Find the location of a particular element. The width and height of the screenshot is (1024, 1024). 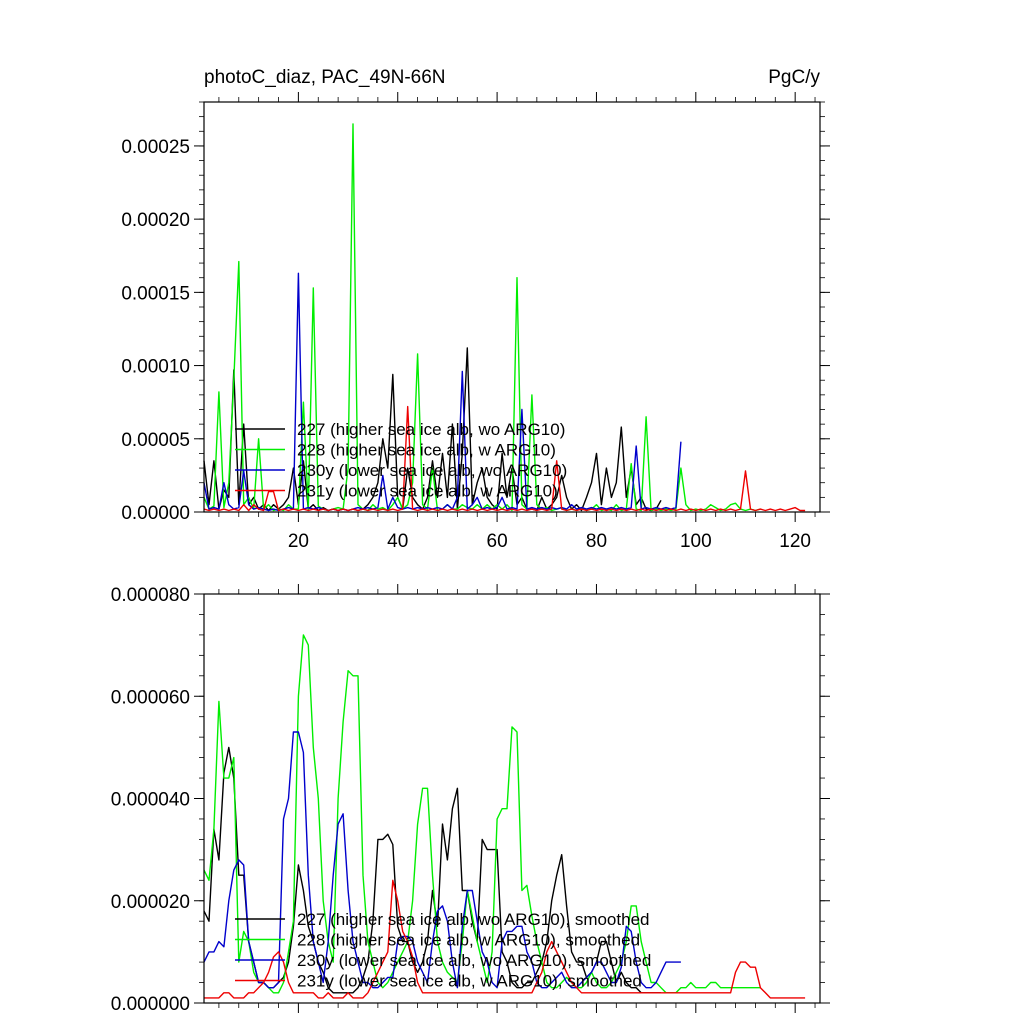

y-tick-label-0-4: 0.00020 is located at coordinates (155, 220).